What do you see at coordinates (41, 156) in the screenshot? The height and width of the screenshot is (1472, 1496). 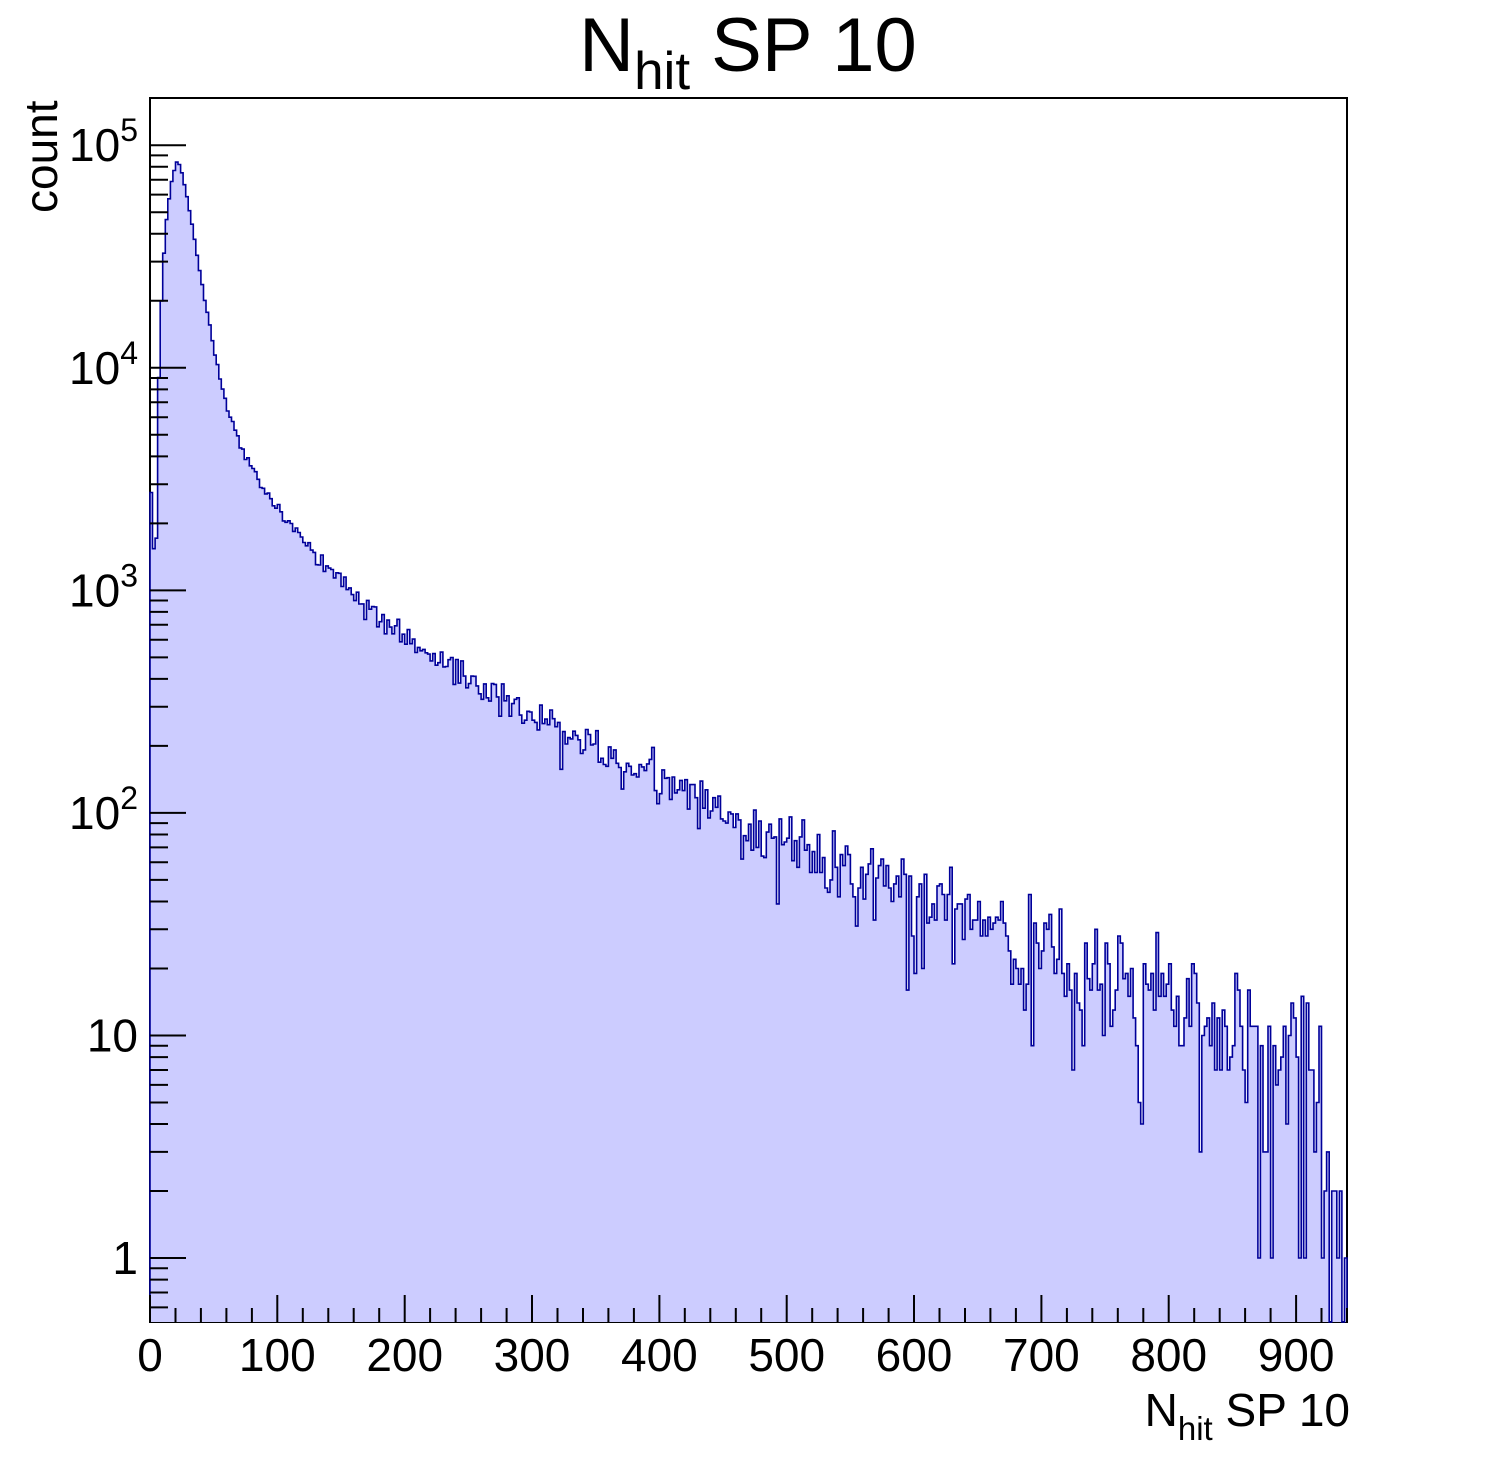 I see `y-axis-title: count` at bounding box center [41, 156].